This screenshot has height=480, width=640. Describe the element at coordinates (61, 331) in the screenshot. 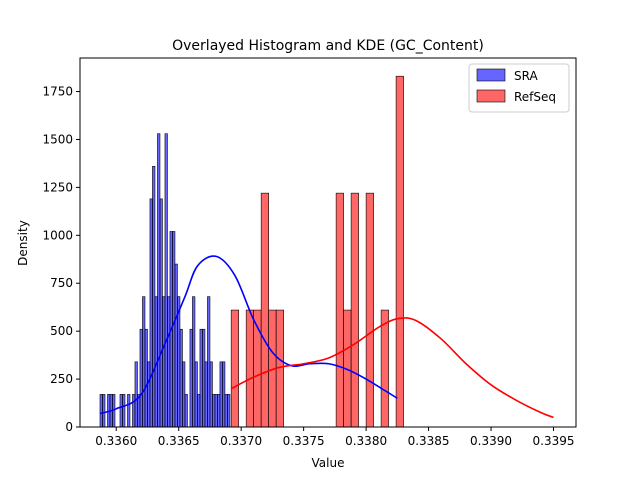

I see `y-tick-label: 500` at that location.